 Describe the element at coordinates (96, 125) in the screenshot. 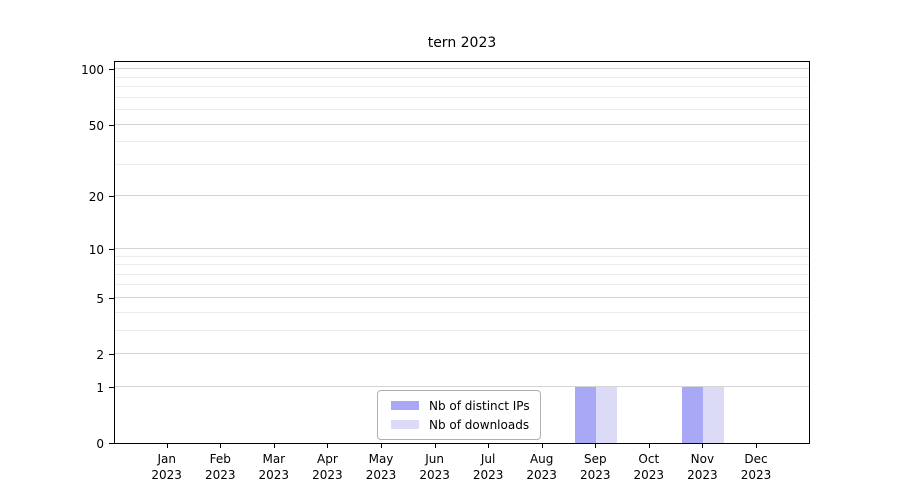

I see `y-tick-label: 50` at that location.